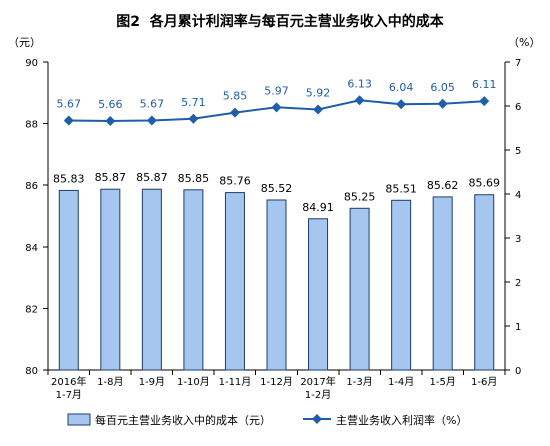  Describe the element at coordinates (524, 42) in the screenshot. I see `right-axis-unit: （%）` at that location.